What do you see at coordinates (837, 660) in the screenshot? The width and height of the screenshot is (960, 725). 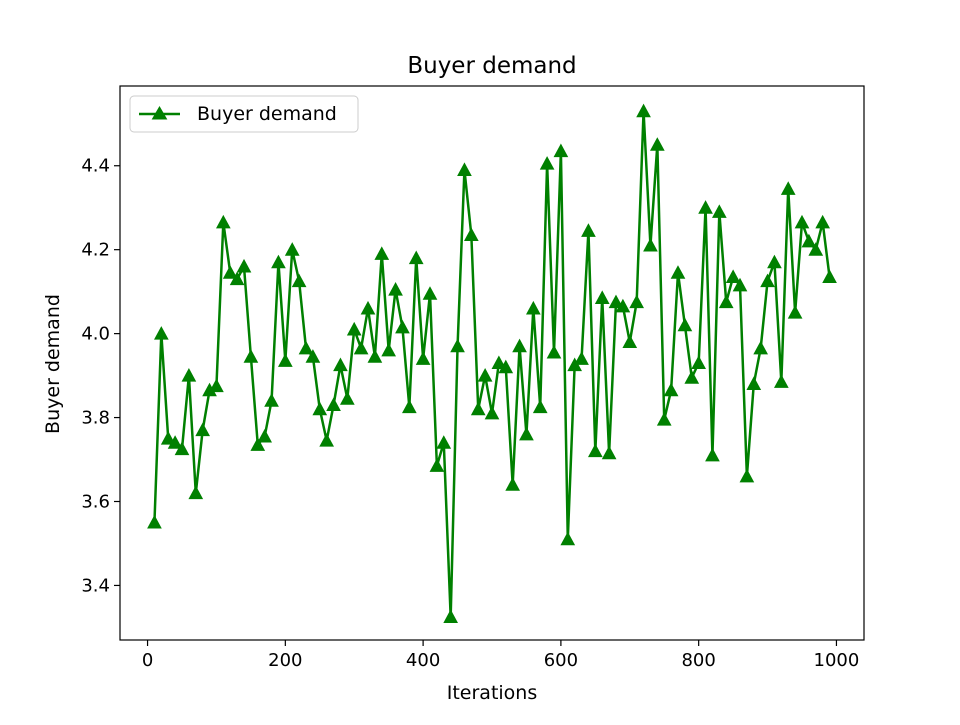 I see `x-tick-label: 1000` at bounding box center [837, 660].